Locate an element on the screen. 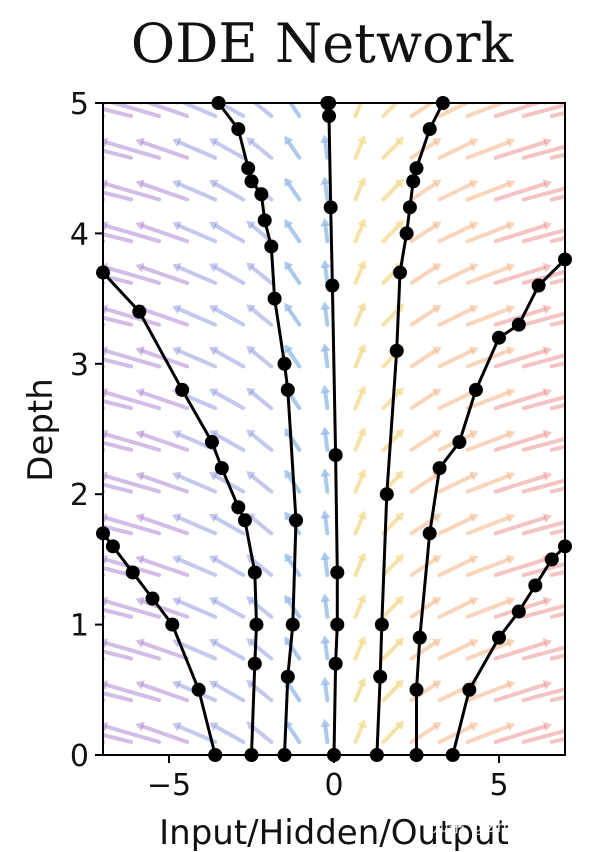 The image size is (600, 852). x-tick-label: 5 is located at coordinates (498, 785).